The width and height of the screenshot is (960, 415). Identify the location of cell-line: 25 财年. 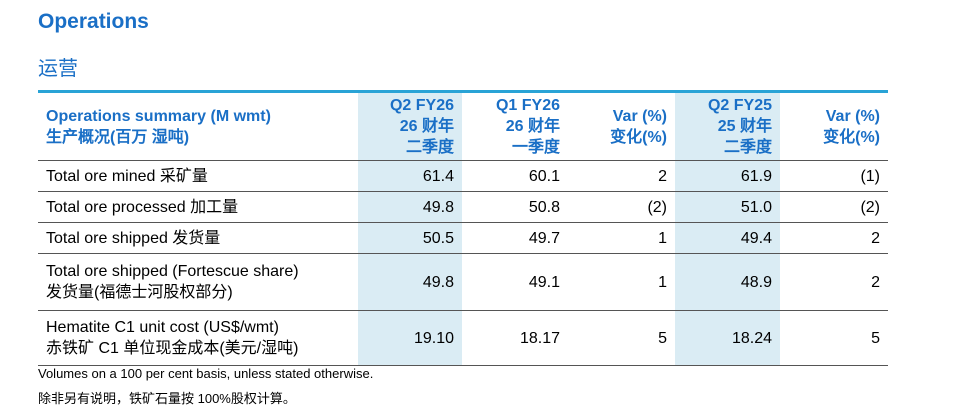
(744, 126).